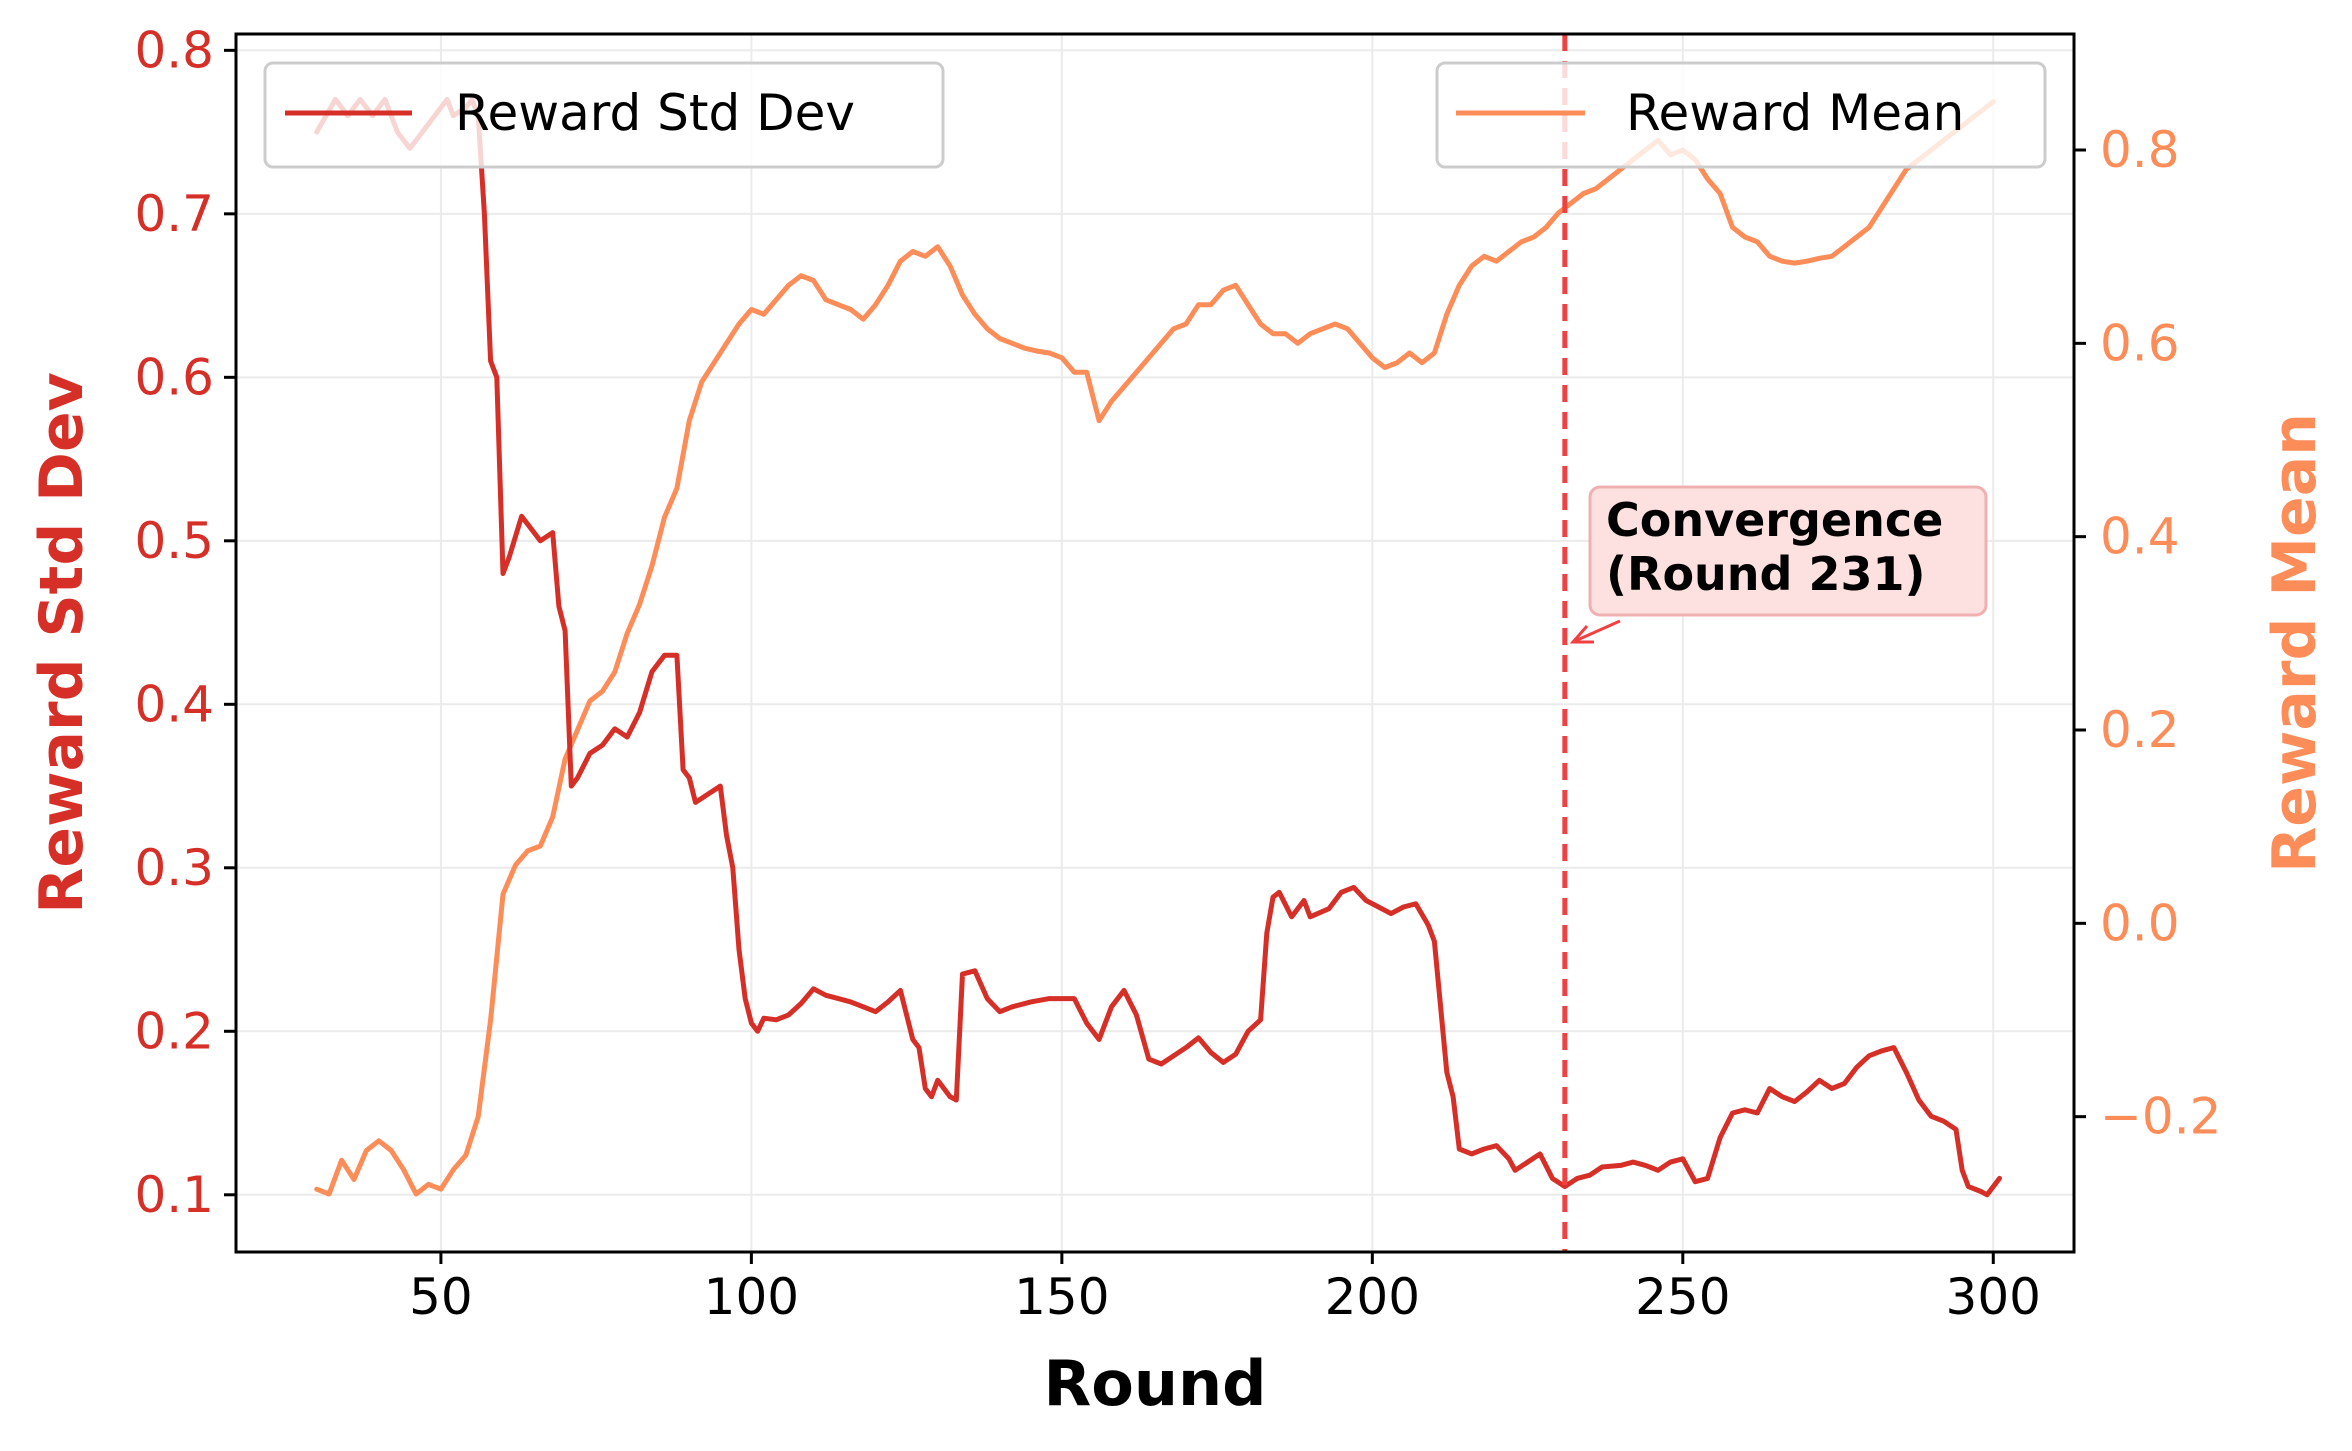  I want to click on legend-right-label: Reward Mean, so click(1795, 113).